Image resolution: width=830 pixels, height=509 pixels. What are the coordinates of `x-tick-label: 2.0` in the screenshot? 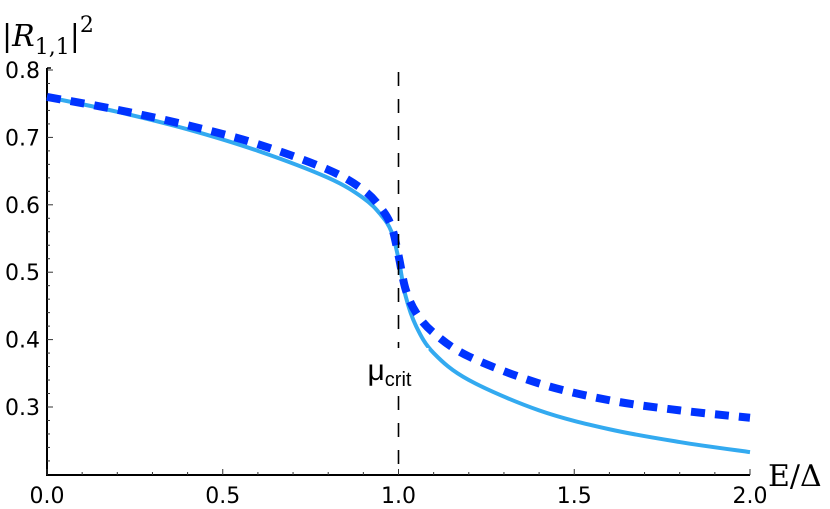 It's located at (750, 496).